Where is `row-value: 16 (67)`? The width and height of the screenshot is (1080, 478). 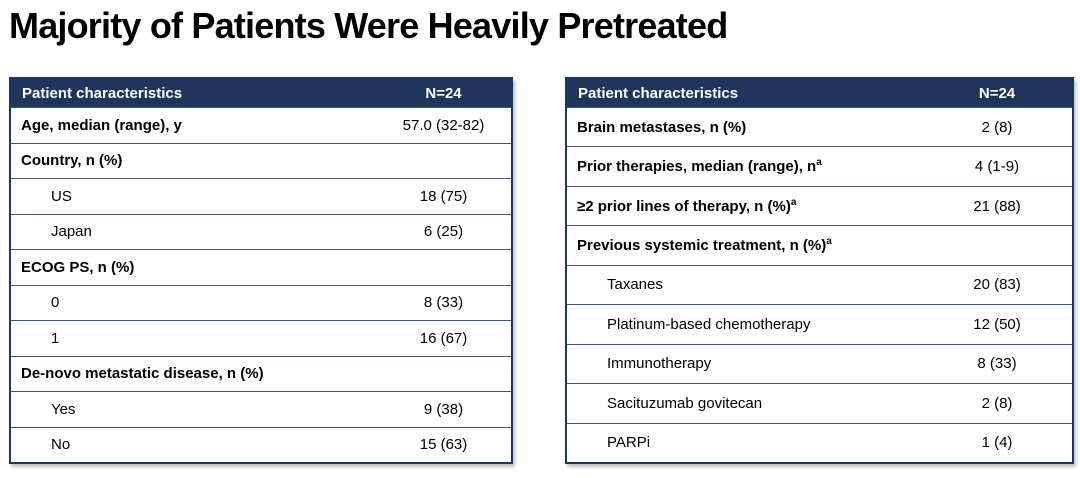 row-value: 16 (67) is located at coordinates (443, 338).